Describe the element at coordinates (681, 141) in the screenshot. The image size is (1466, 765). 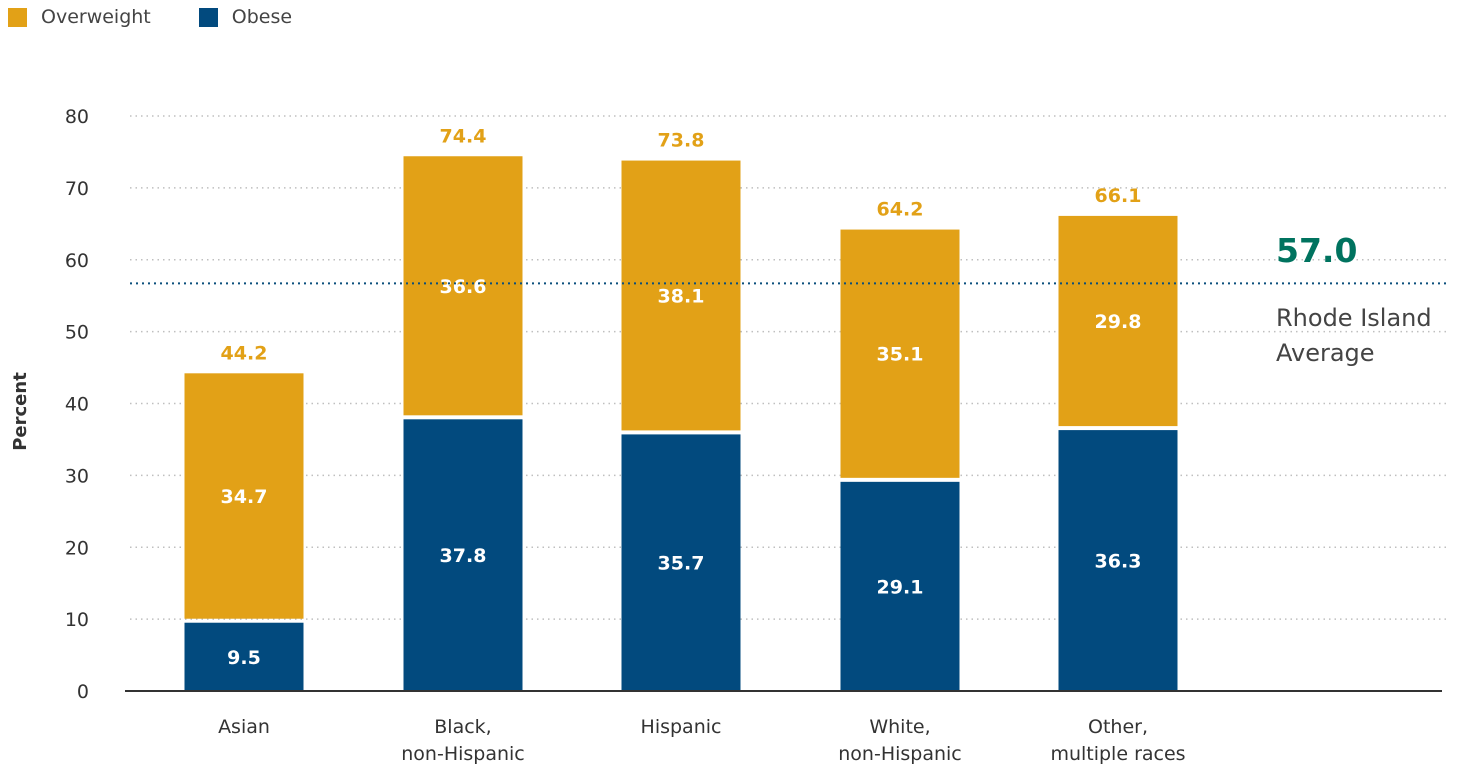
I see `data-label-total: 73.8` at that location.